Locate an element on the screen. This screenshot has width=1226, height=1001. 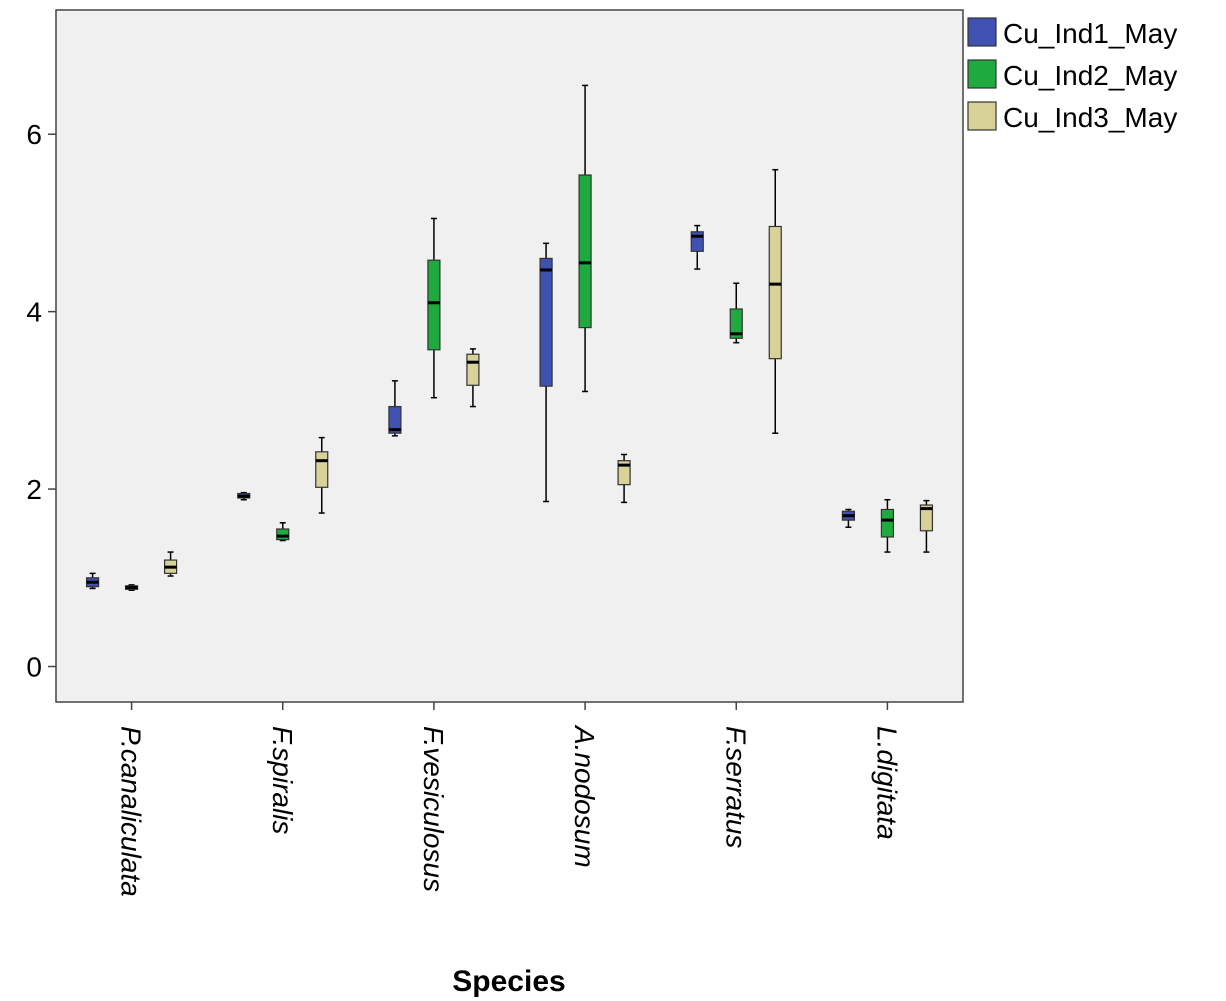
box-Cu_Ind2_May-F.spiralis is located at coordinates (283, 532).